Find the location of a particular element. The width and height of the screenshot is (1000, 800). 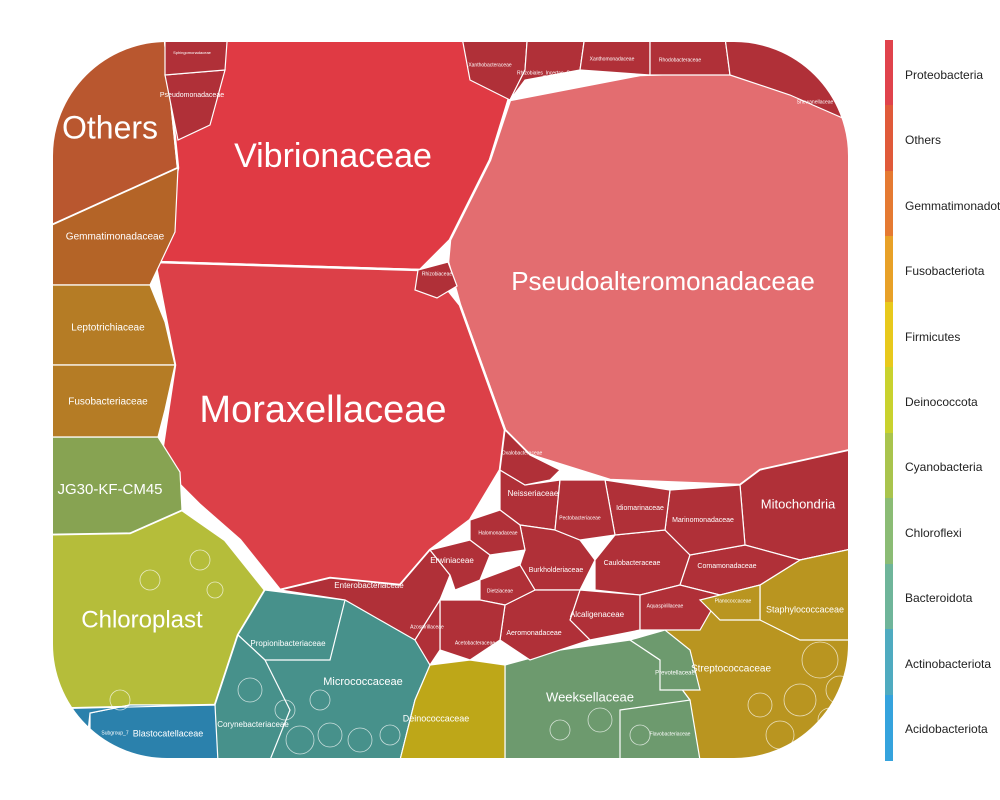

cell-label-caulobacteraceae: Caulobacteraceae is located at coordinates (632, 563).